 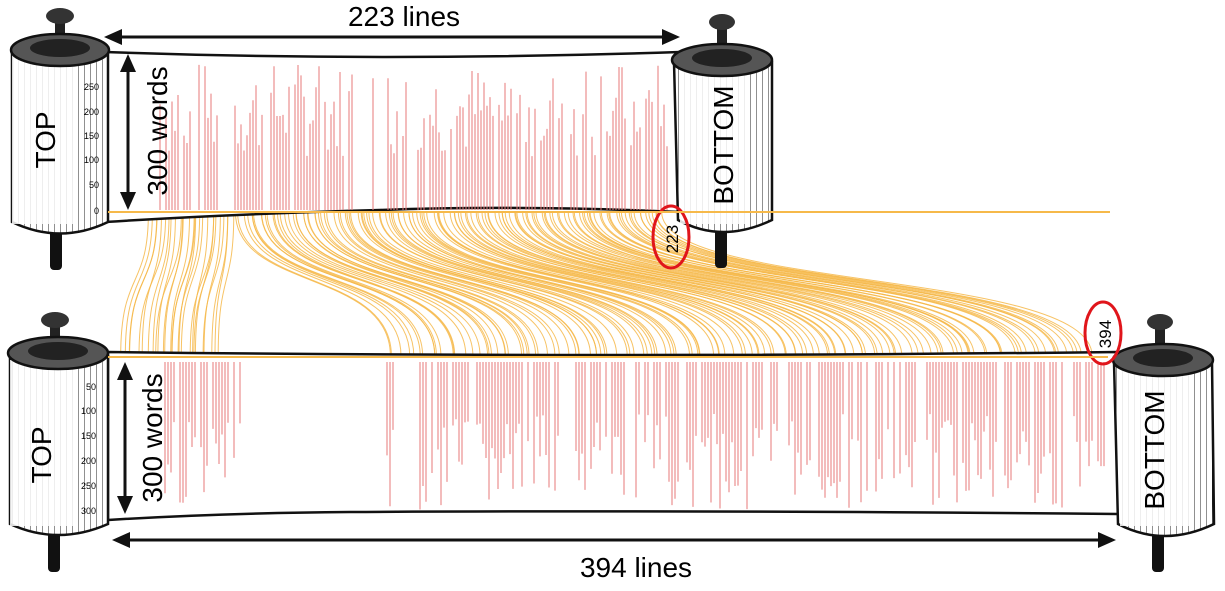 What do you see at coordinates (723, 144) in the screenshot?
I see `top-right-roller-label: BOTTOM` at bounding box center [723, 144].